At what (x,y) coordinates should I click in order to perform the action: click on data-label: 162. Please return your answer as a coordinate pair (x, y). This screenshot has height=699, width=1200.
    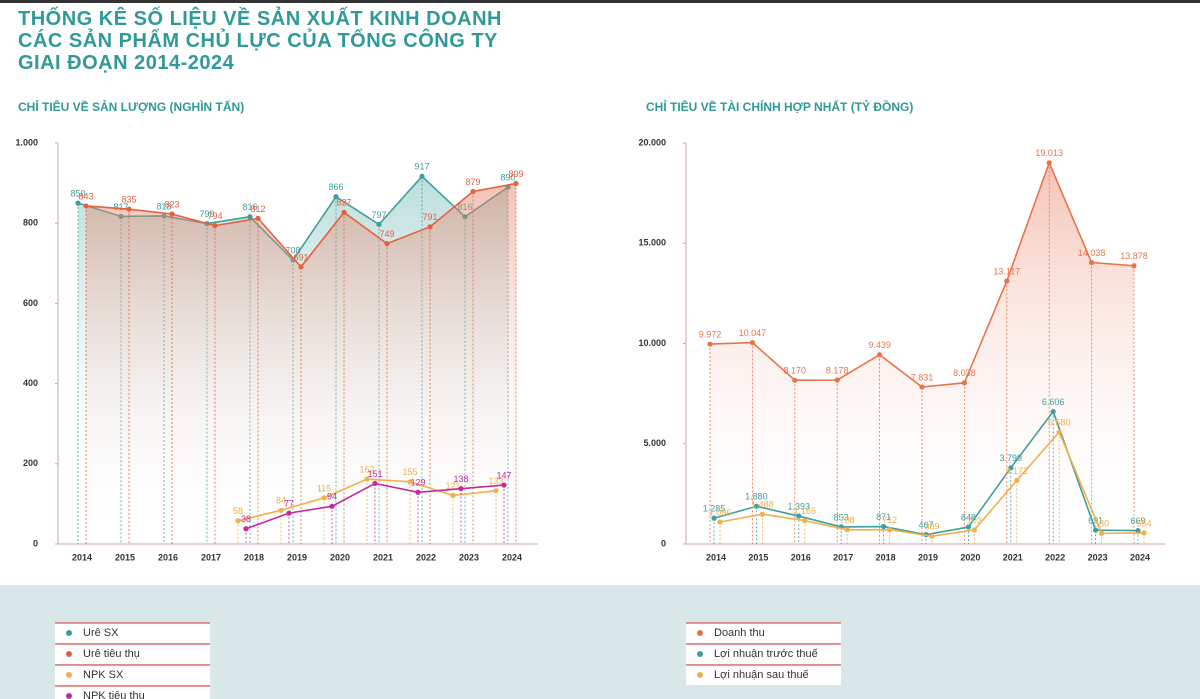
    Looking at the image, I should click on (366, 469).